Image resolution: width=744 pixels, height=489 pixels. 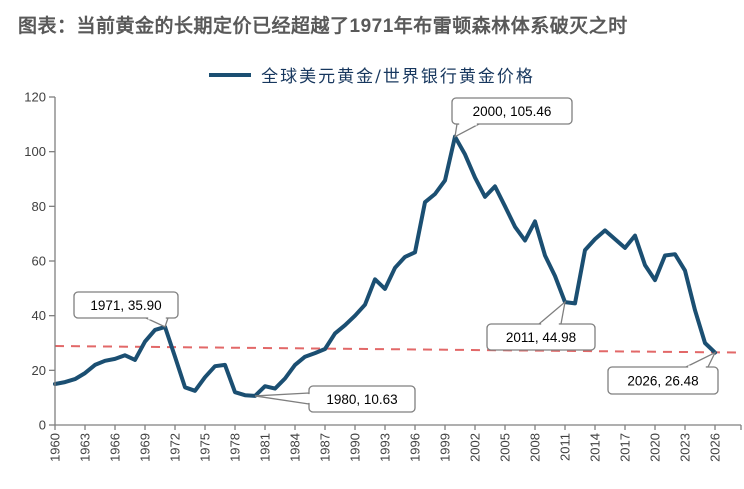 I want to click on annotation-callout: 2000, 105.46, so click(x=512, y=117).